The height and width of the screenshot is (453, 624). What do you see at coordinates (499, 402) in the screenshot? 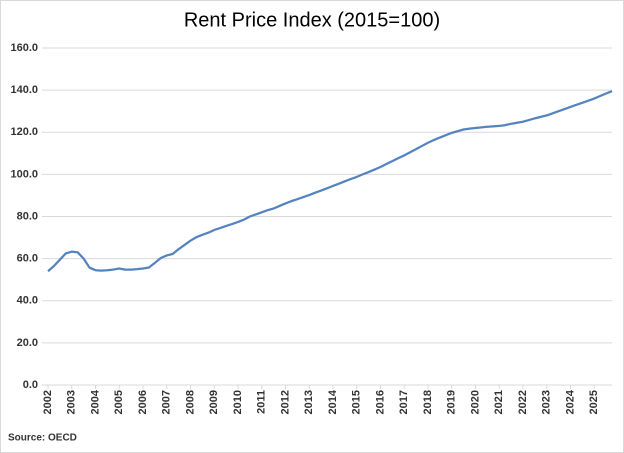
I see `x-tick-label: 2021` at bounding box center [499, 402].